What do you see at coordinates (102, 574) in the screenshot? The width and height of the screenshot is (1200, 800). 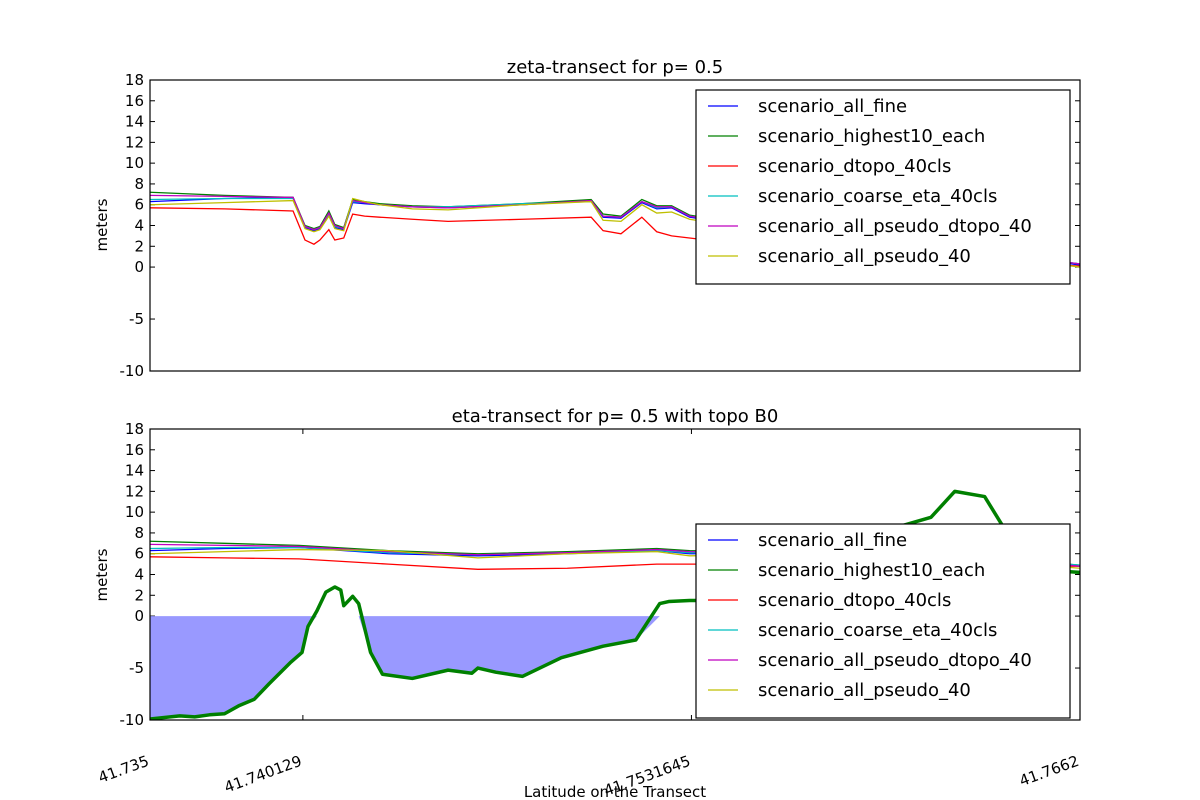 I see `eta-y-axis-label: meters` at bounding box center [102, 574].